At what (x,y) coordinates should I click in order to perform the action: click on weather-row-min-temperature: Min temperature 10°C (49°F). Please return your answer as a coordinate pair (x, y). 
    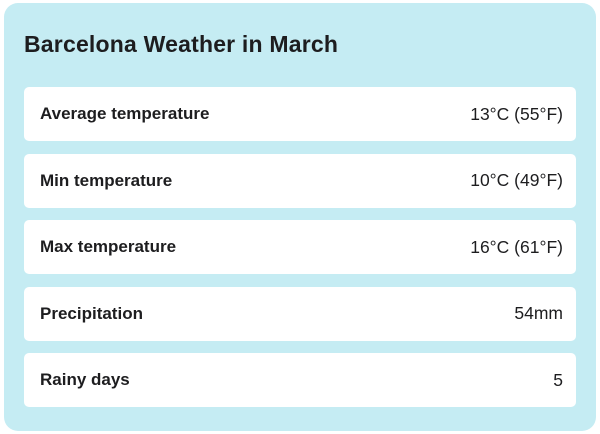
    Looking at the image, I should click on (300, 180).